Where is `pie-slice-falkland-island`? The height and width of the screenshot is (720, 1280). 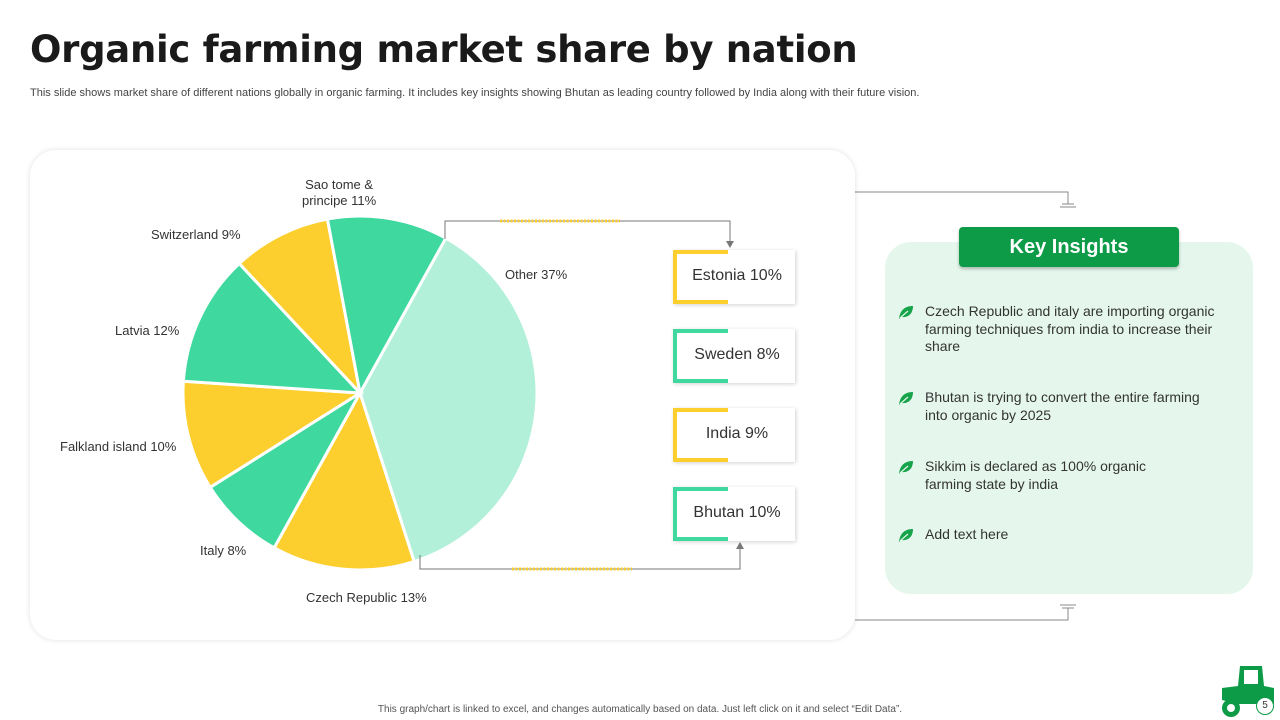
pie-slice-falkland-island is located at coordinates (273, 434).